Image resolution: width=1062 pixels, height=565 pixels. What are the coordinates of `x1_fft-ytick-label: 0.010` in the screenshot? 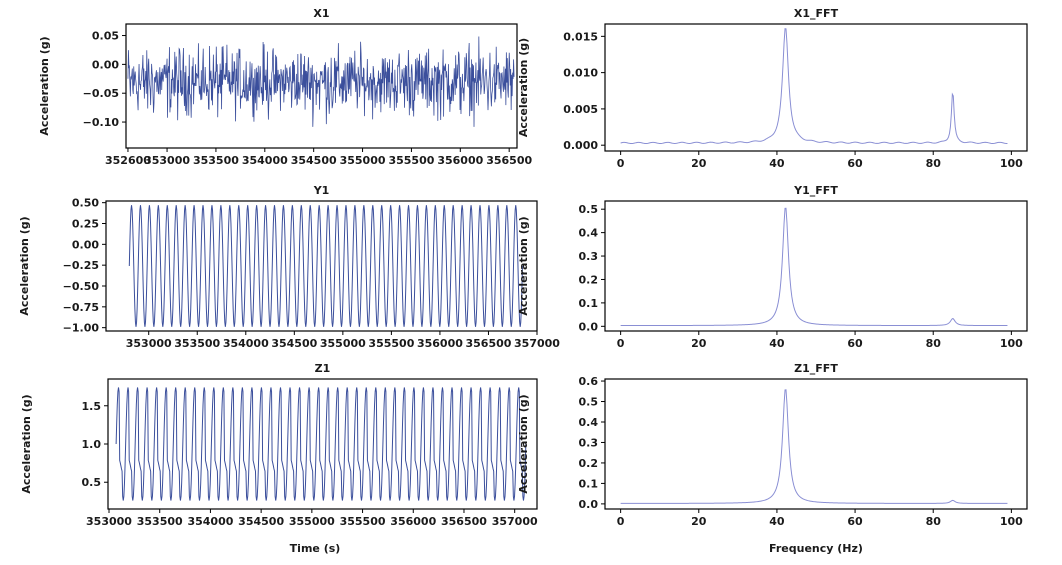 It's located at (580, 73).